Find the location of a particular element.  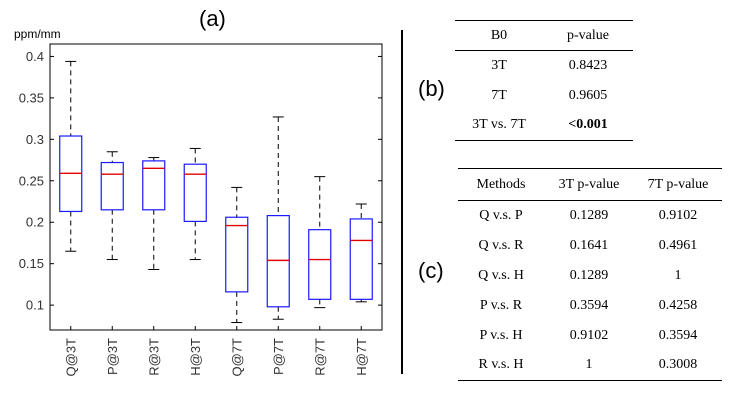

box-H@3T: H@3T is located at coordinates (195, 261).